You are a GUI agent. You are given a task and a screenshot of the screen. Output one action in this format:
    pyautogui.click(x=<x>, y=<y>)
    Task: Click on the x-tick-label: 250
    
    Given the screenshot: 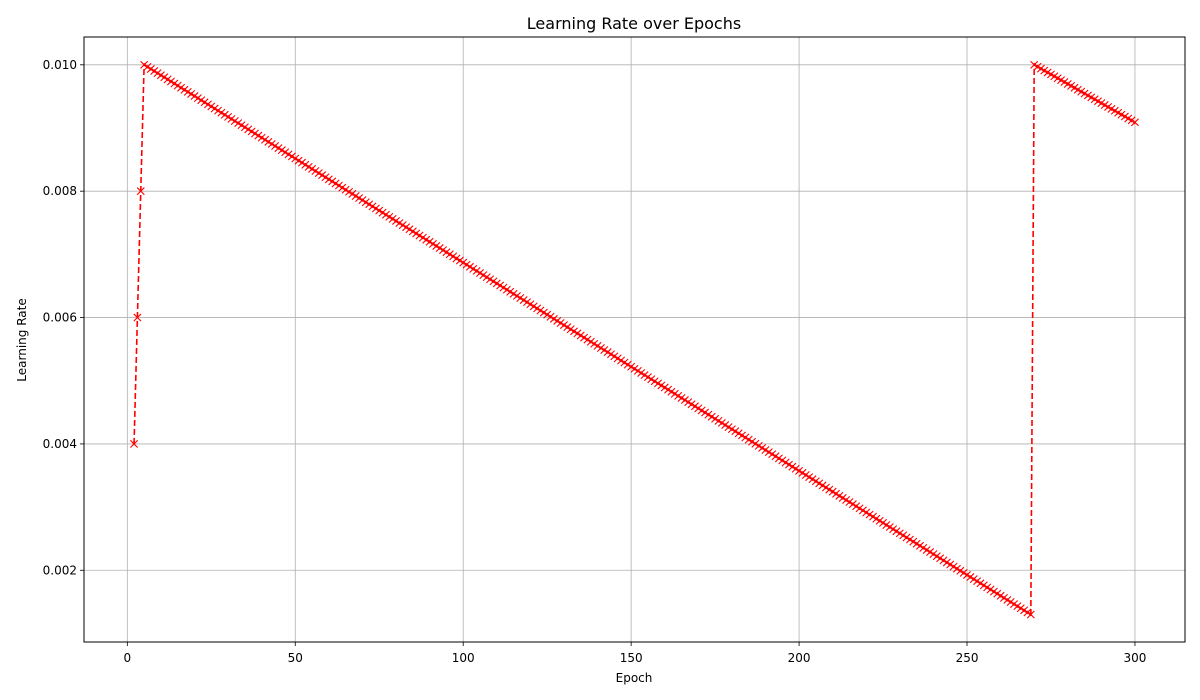 What is the action you would take?
    pyautogui.click(x=967, y=658)
    